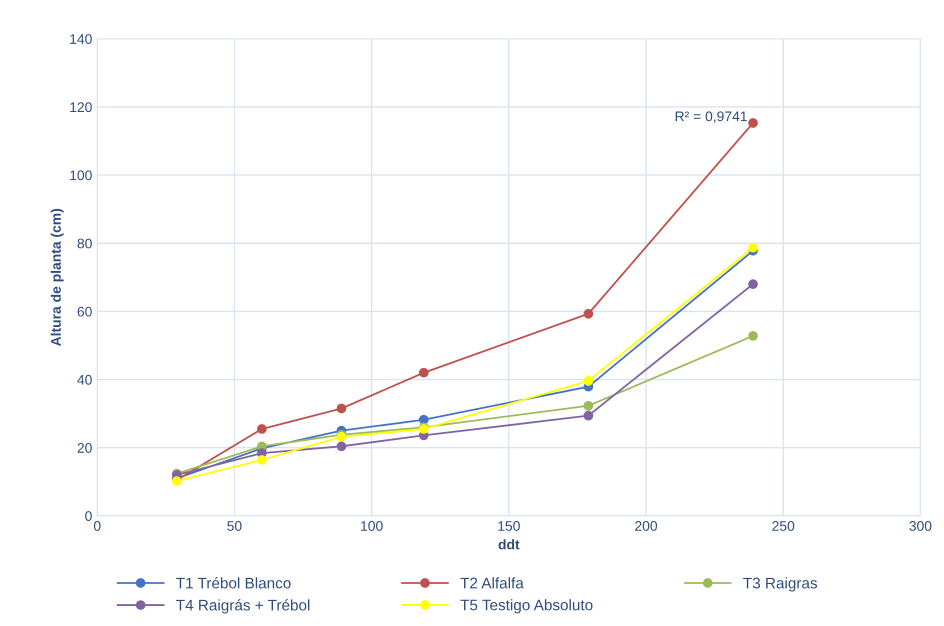  Describe the element at coordinates (372, 526) in the screenshot. I see `x-tick-label: 100` at that location.